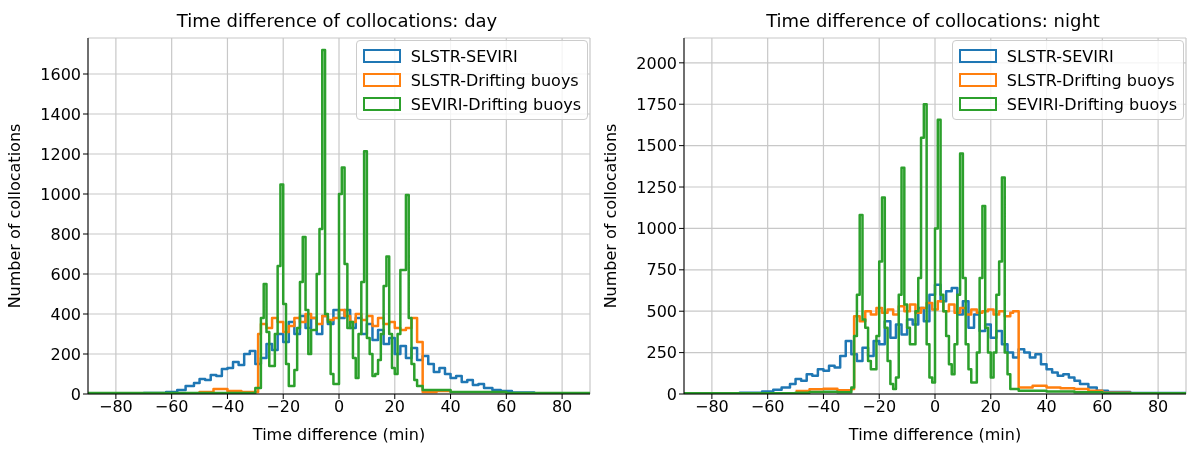 The height and width of the screenshot is (460, 1192). I want to click on chart-title: Time difference of collocations: day, so click(337, 21).